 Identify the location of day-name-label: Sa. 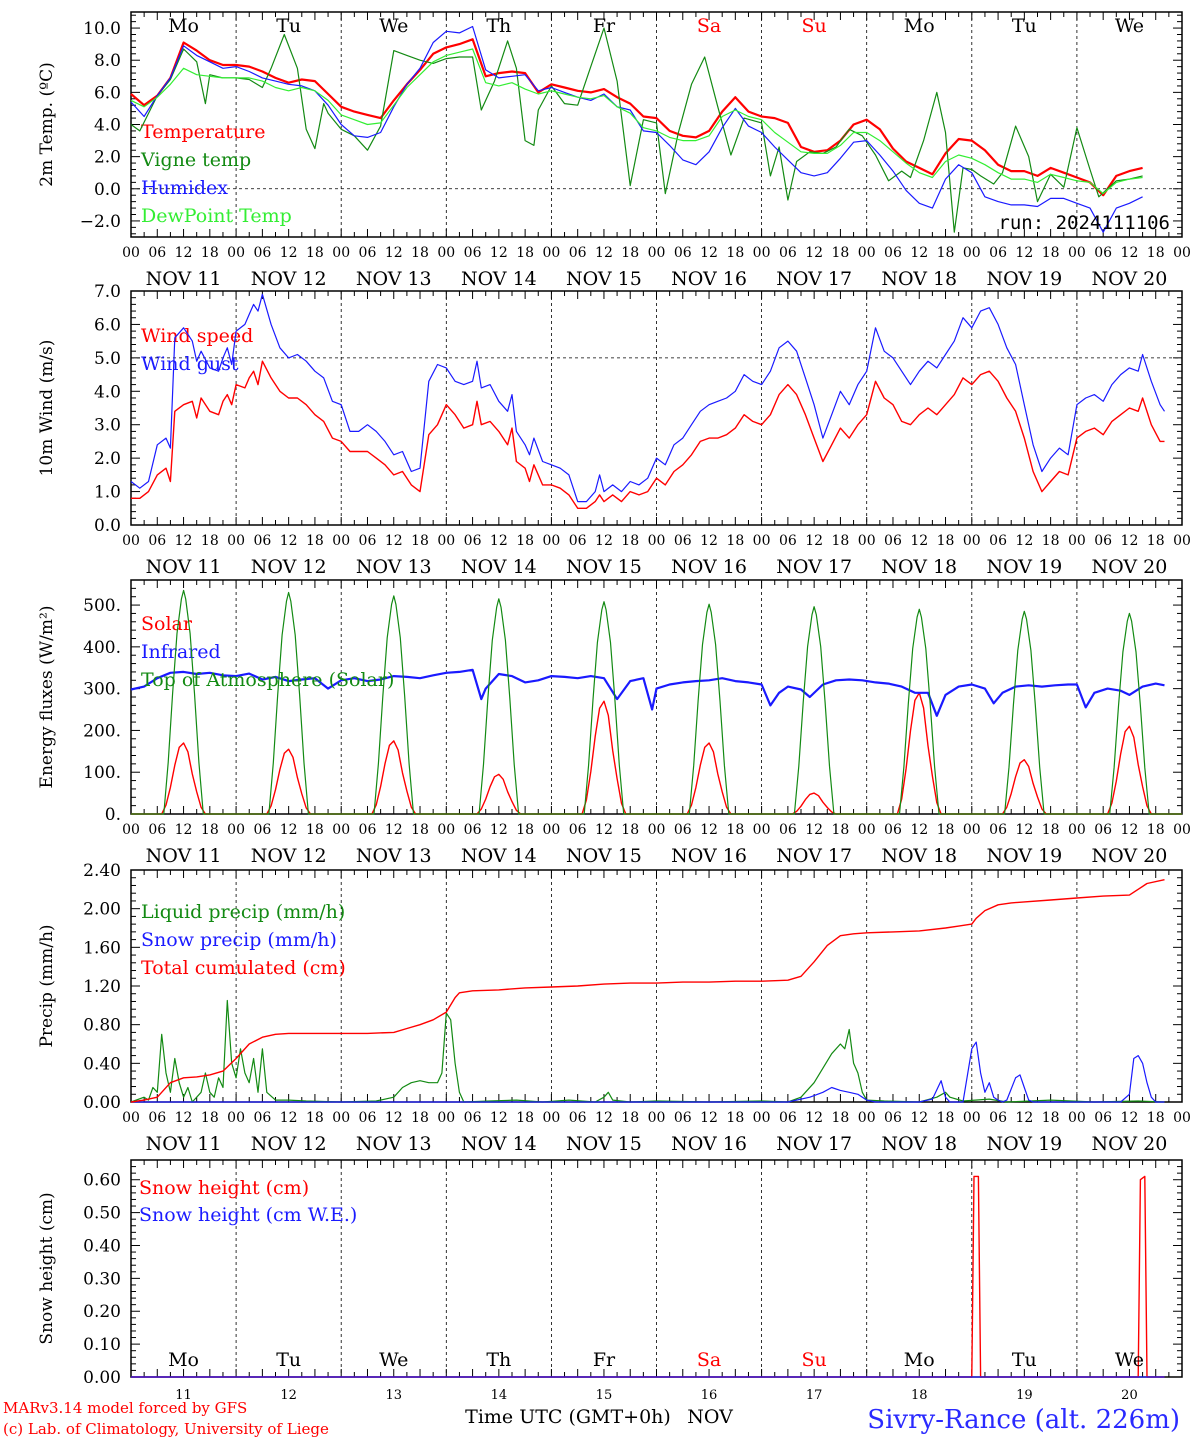
(709, 1360).